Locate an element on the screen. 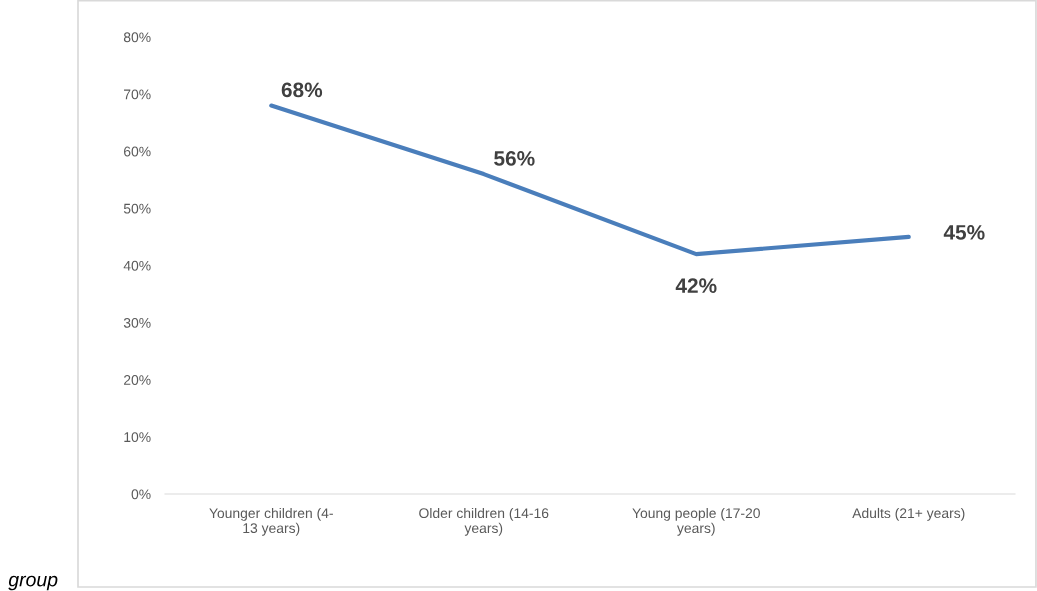 The width and height of the screenshot is (1037, 591). y-tick-label: 60% is located at coordinates (137, 151).